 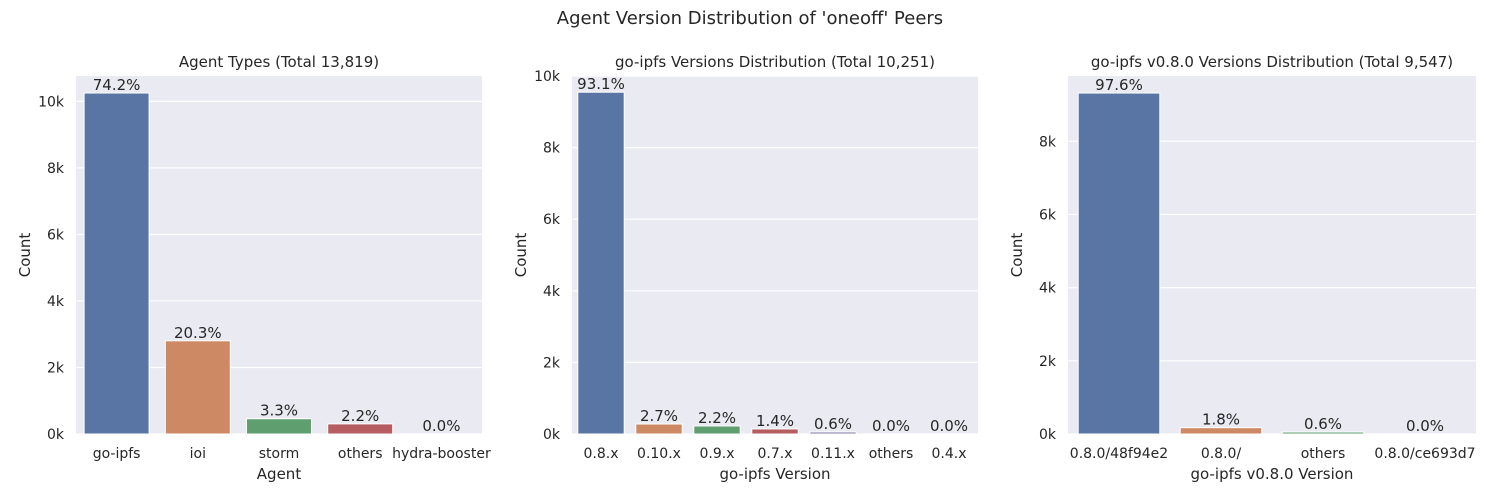 What do you see at coordinates (659, 416) in the screenshot?
I see `bar-value-label: 2.7%` at bounding box center [659, 416].